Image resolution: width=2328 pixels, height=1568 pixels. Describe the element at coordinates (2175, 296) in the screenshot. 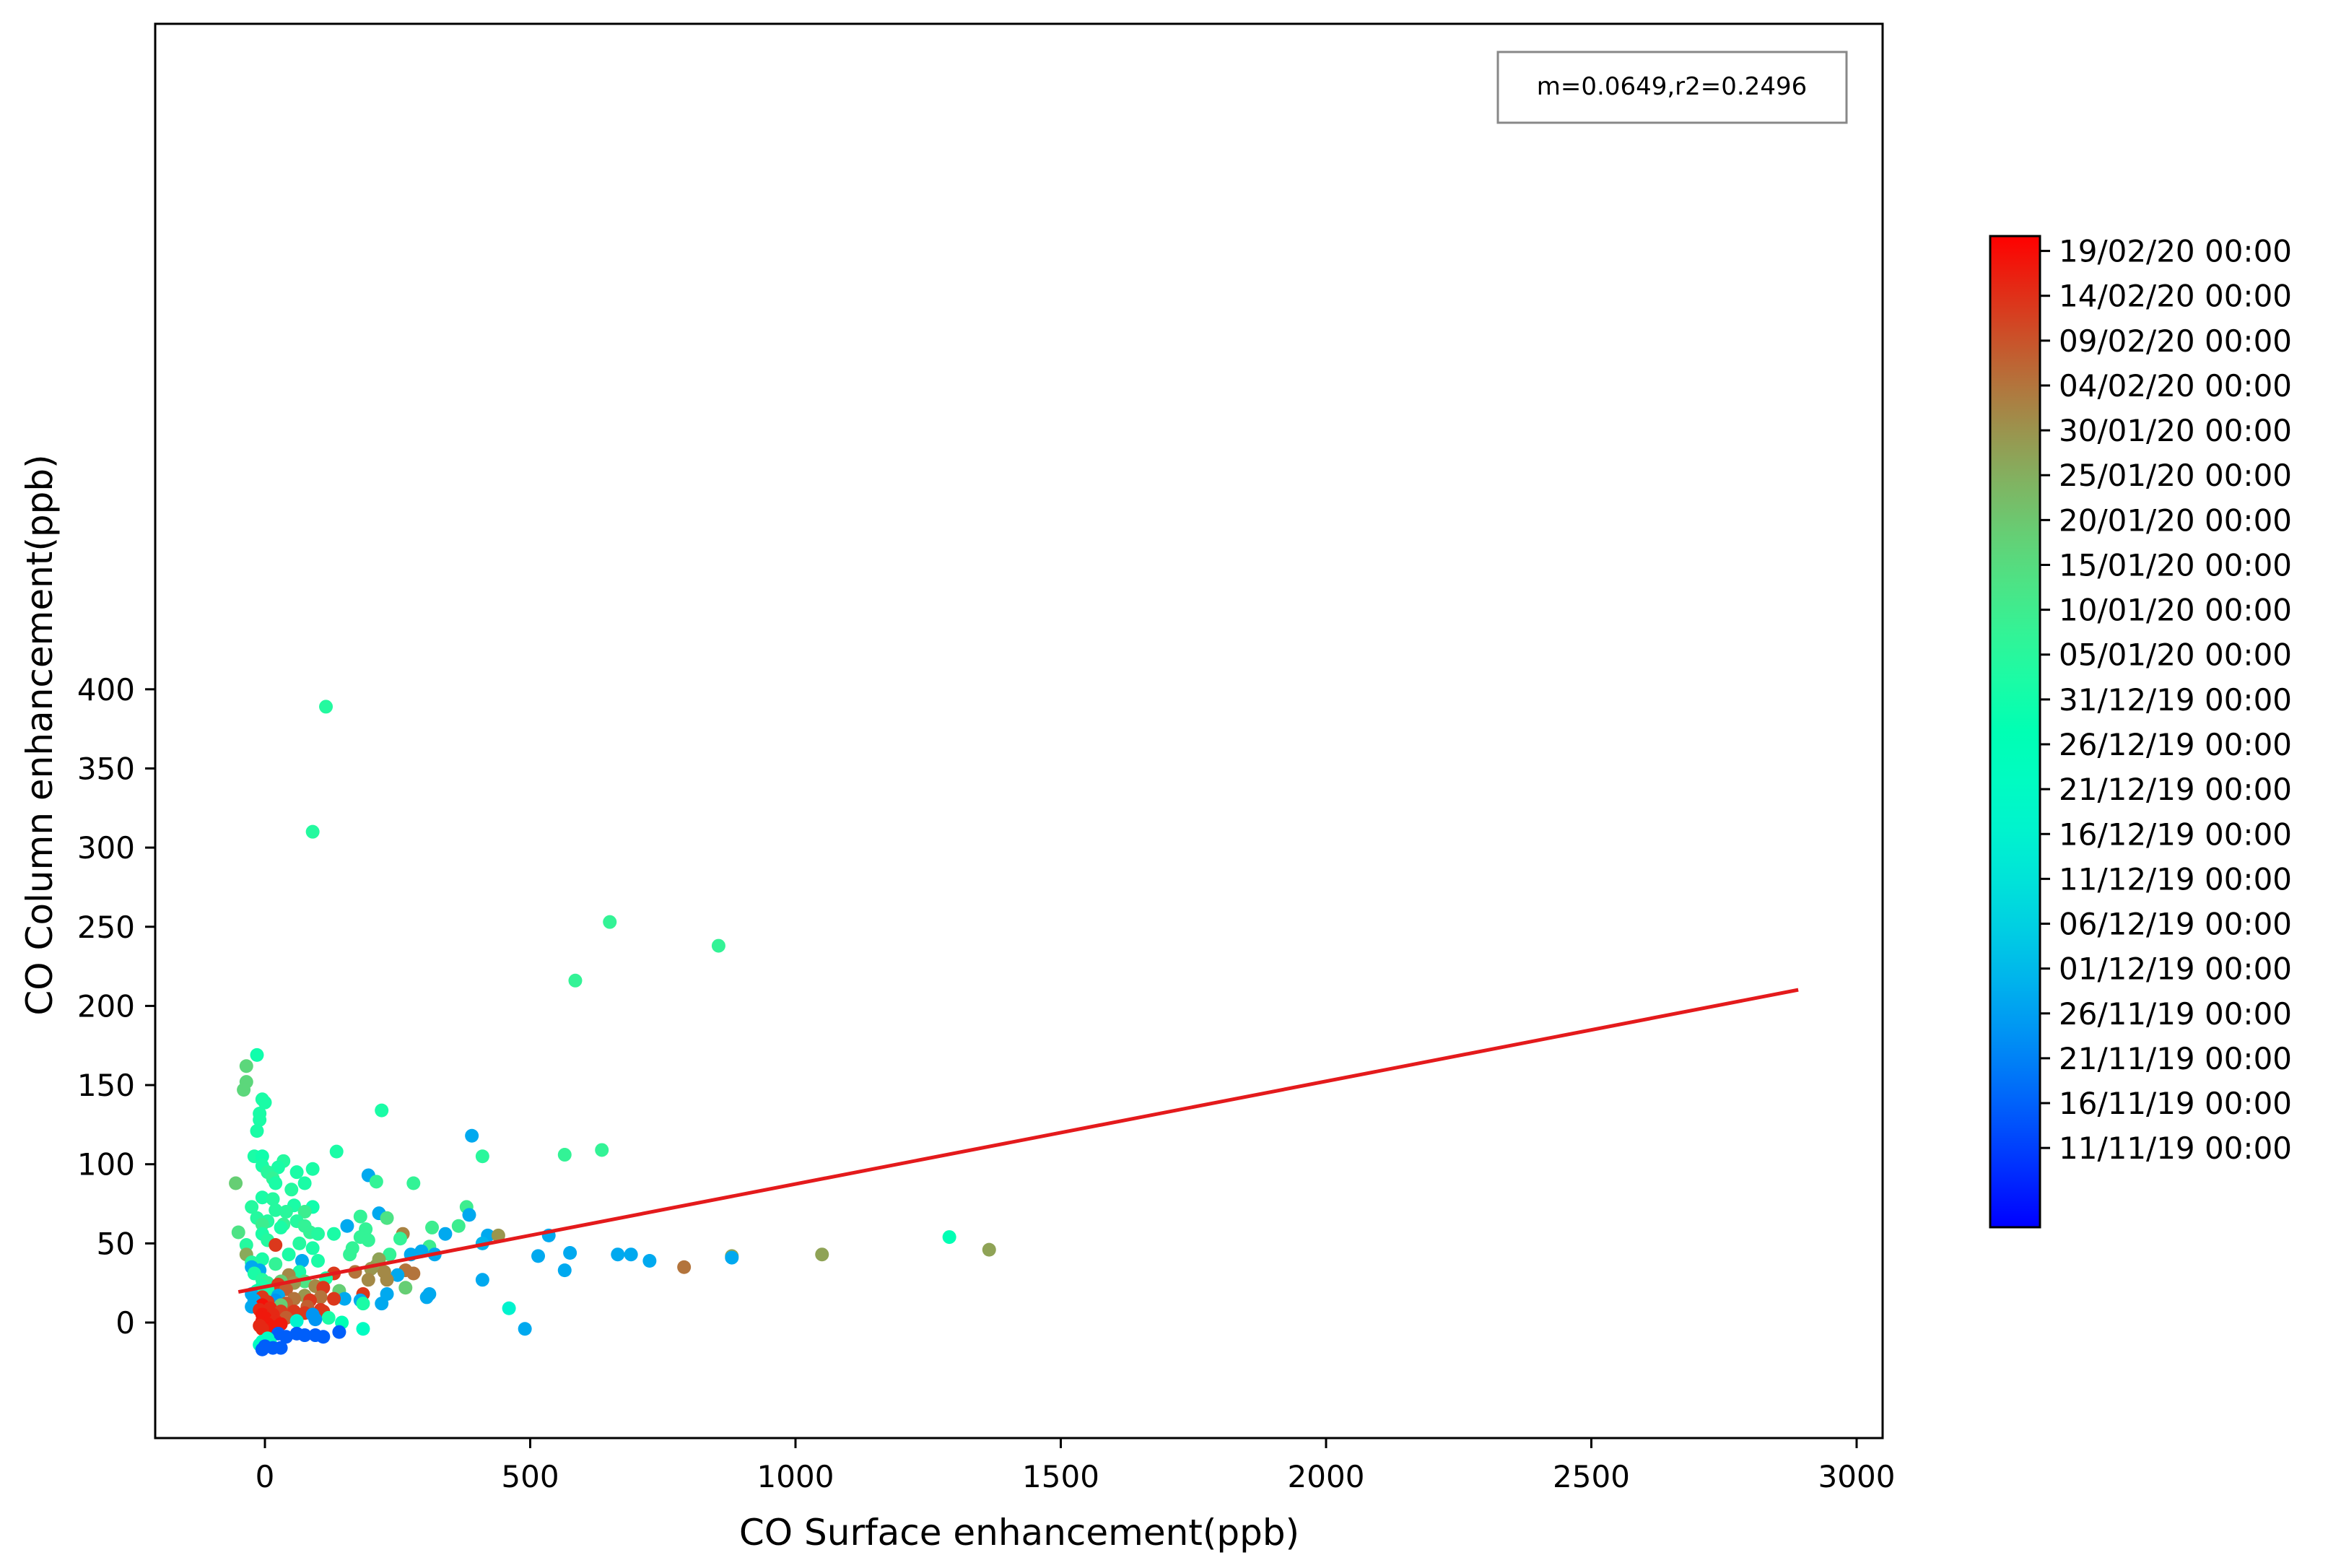

I see `colorbar-tick-label: 14/02/20 00:00` at that location.